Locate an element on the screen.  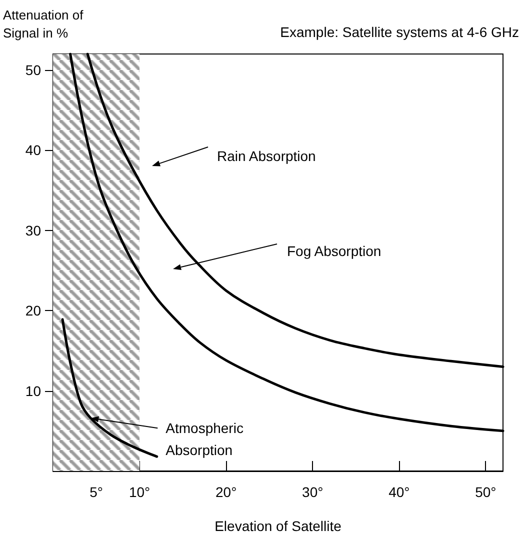
x-tick-label: 10° is located at coordinates (139, 492).